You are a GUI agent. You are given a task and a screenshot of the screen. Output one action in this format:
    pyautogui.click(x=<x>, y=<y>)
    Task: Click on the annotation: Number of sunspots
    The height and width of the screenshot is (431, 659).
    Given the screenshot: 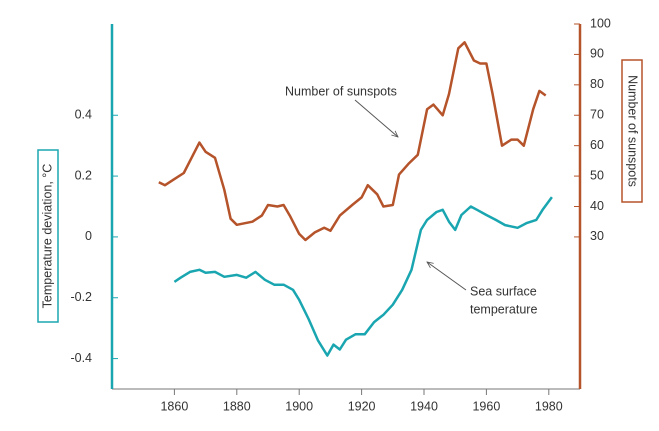 What is the action you would take?
    pyautogui.click(x=341, y=91)
    